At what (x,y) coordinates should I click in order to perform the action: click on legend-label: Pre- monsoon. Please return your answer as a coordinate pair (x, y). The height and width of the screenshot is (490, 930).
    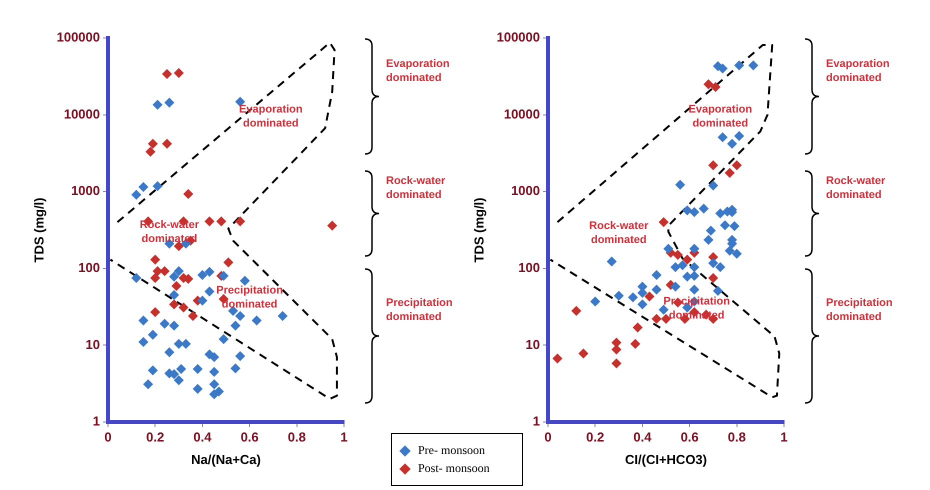
    Looking at the image, I should click on (451, 450).